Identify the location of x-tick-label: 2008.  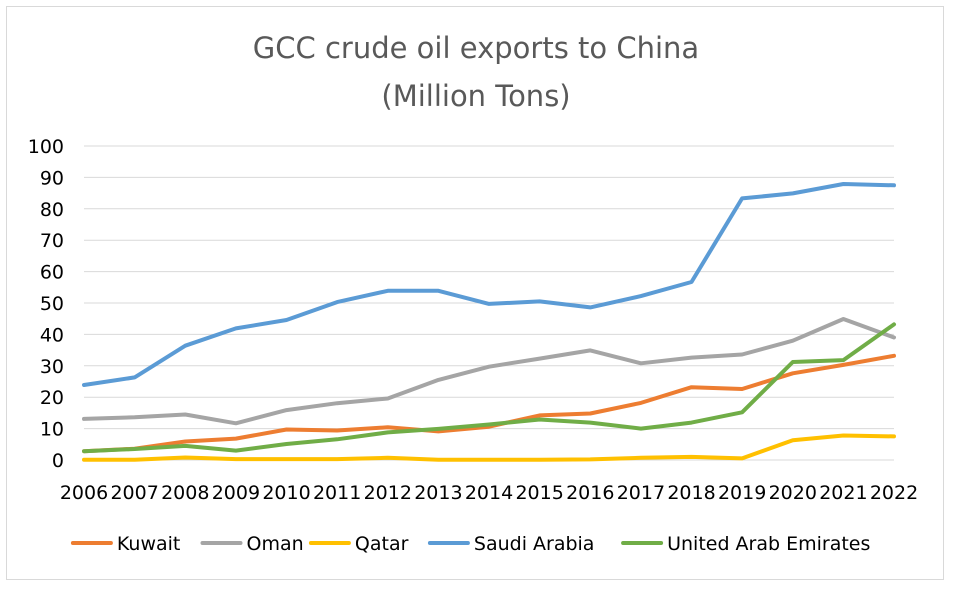
(185, 493).